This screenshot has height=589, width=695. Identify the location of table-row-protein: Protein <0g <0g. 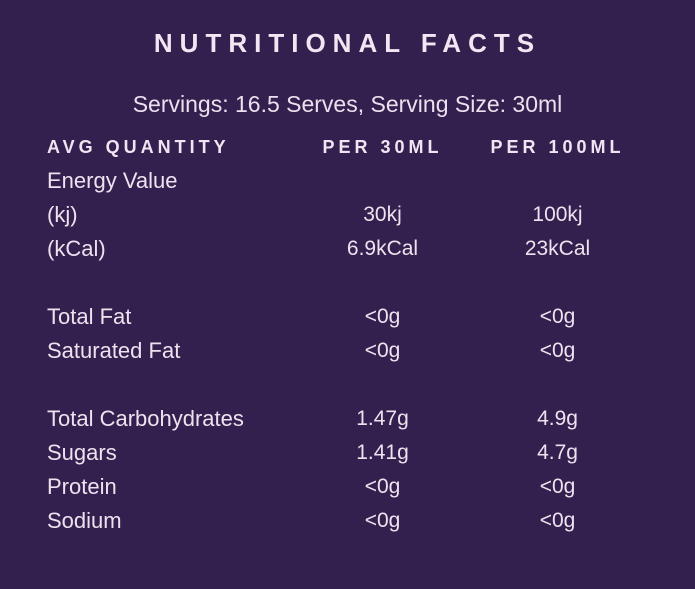
(371, 487).